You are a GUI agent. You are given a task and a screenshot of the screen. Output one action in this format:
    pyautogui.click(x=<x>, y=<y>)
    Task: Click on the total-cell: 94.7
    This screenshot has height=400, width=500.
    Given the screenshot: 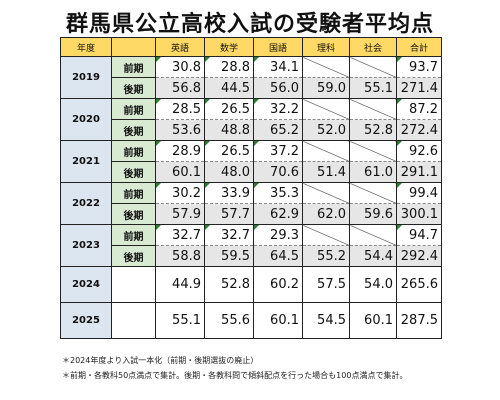 What is the action you would take?
    pyautogui.click(x=419, y=235)
    